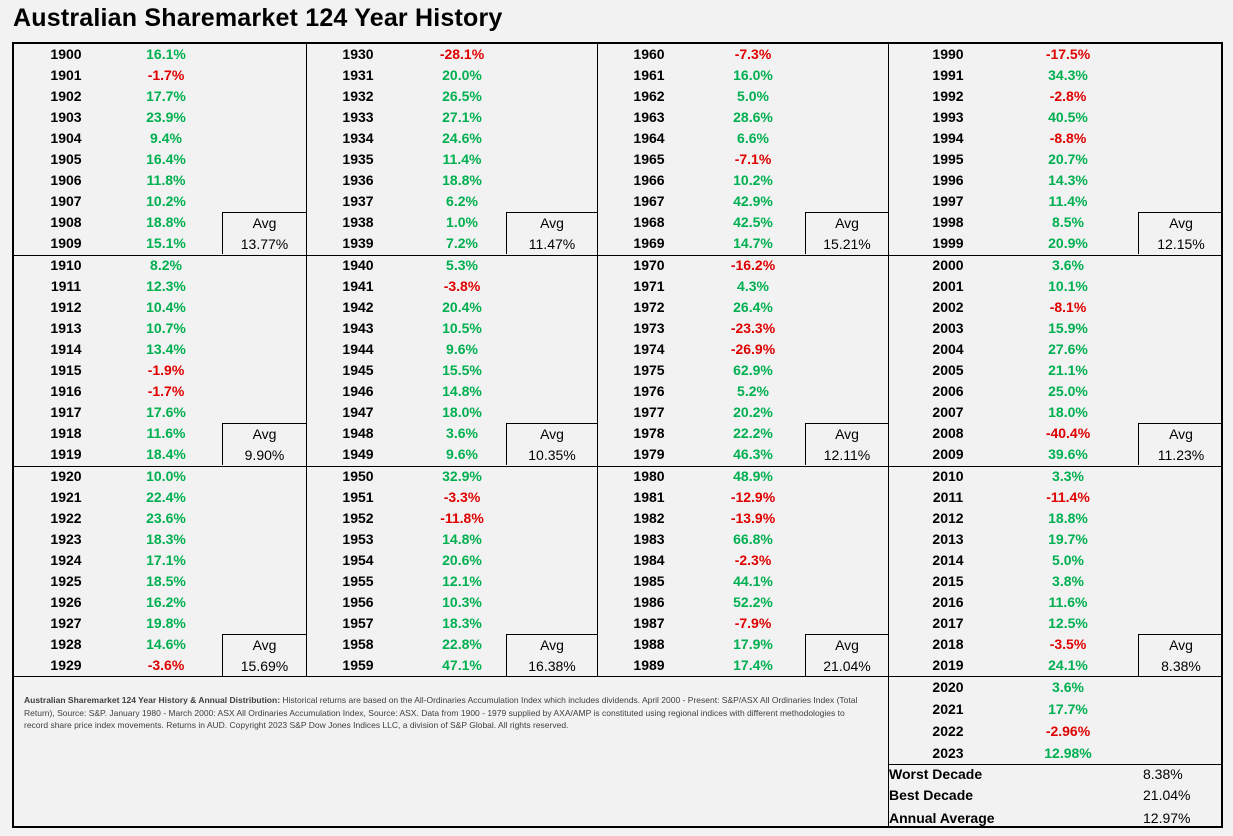 This screenshot has width=1233, height=836. What do you see at coordinates (1068, 138) in the screenshot?
I see `return-value: -8.8%` at bounding box center [1068, 138].